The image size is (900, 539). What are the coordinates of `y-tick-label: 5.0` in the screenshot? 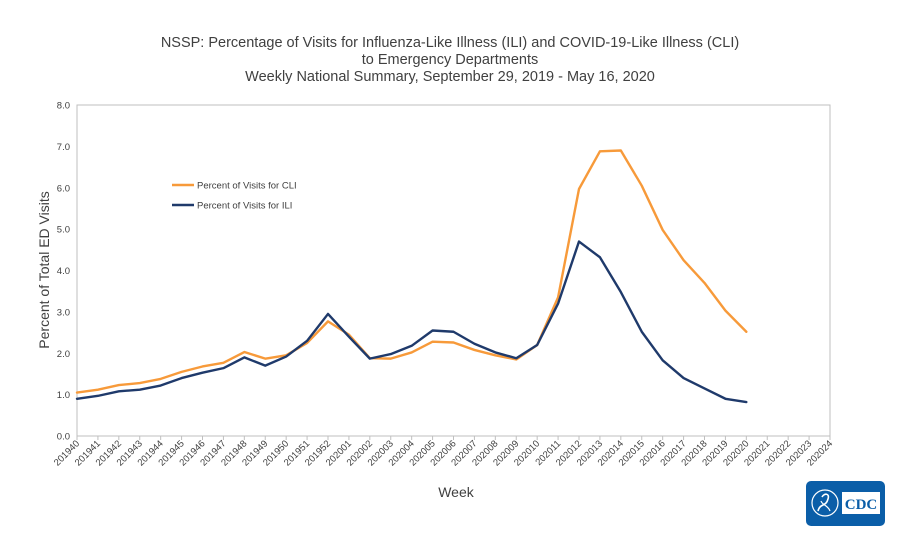 It's located at (63, 230).